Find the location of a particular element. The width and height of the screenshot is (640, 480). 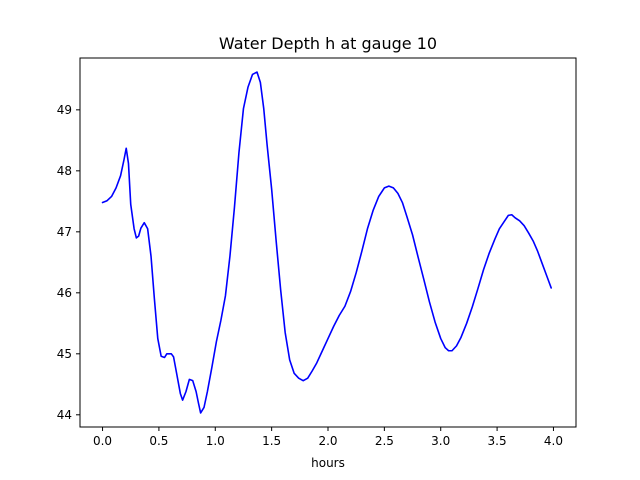

x-tick-label: 3.5 is located at coordinates (497, 441).